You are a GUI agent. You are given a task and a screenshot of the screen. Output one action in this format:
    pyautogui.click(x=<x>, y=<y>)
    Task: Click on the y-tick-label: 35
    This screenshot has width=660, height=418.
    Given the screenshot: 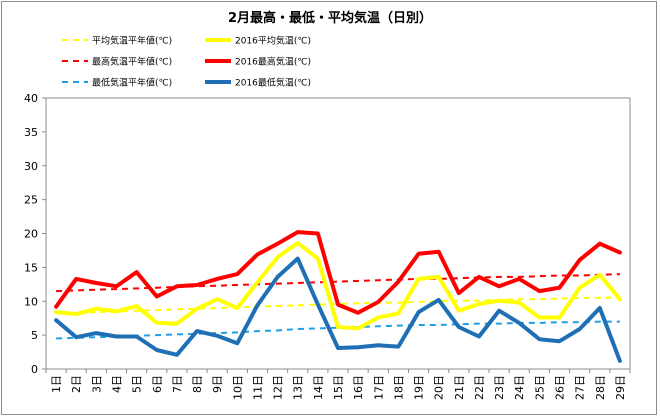 What is the action you would take?
    pyautogui.click(x=31, y=132)
    